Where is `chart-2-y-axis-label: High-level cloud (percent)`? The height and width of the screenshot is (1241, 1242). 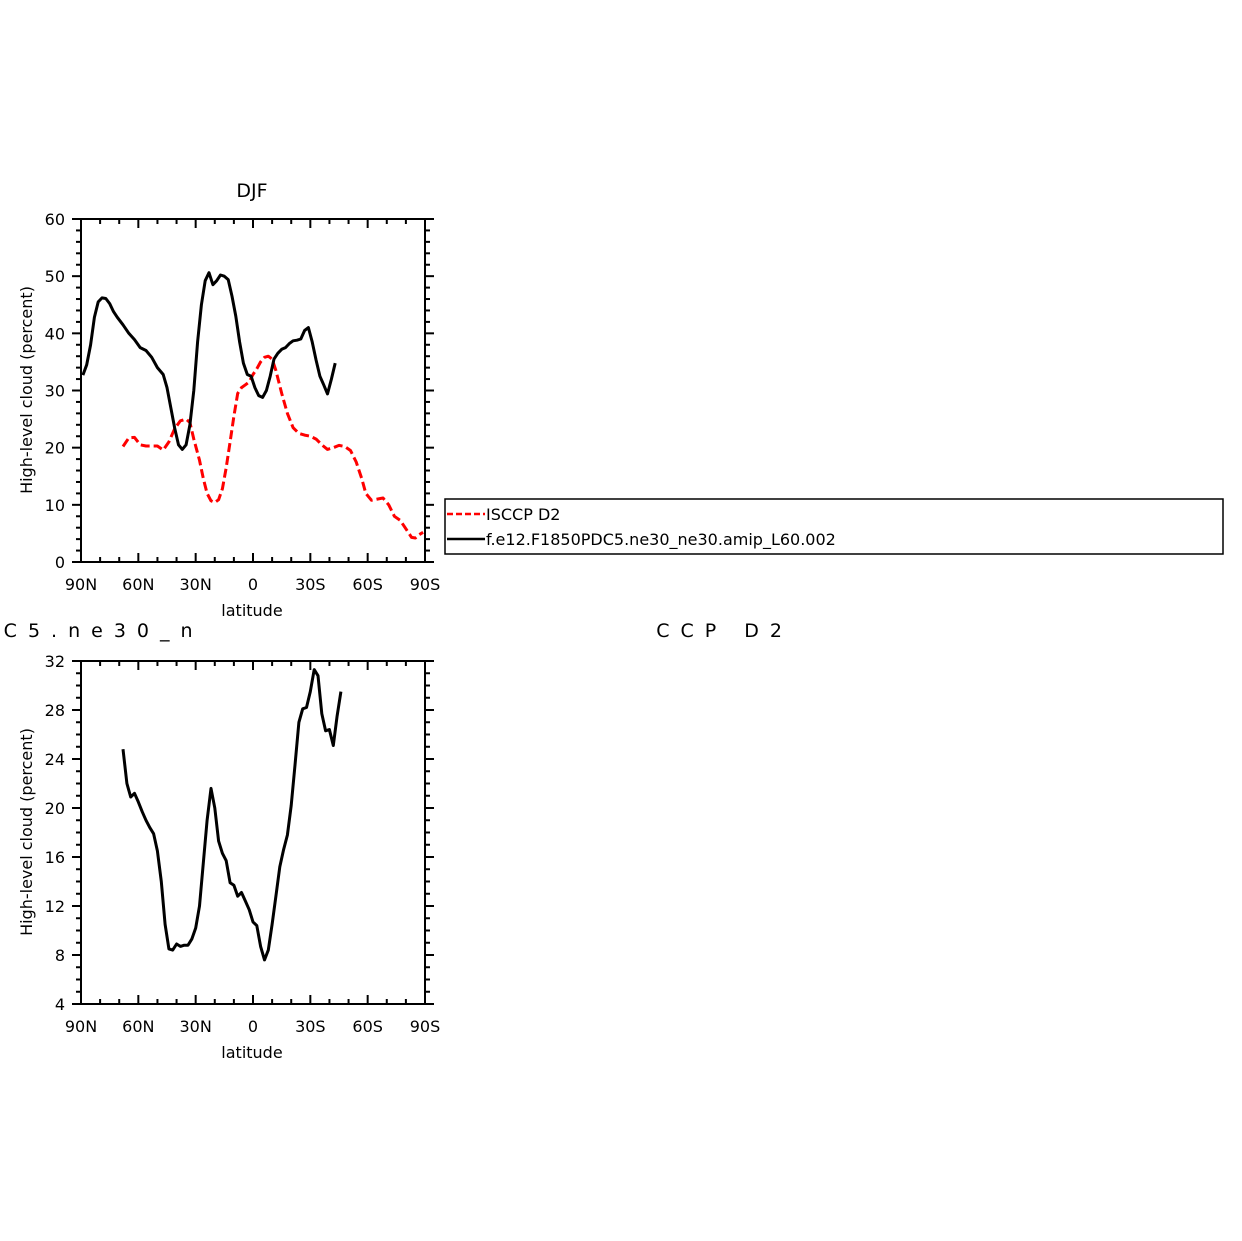 chart-2-y-axis-label: High-level cloud (percent) is located at coordinates (26, 832).